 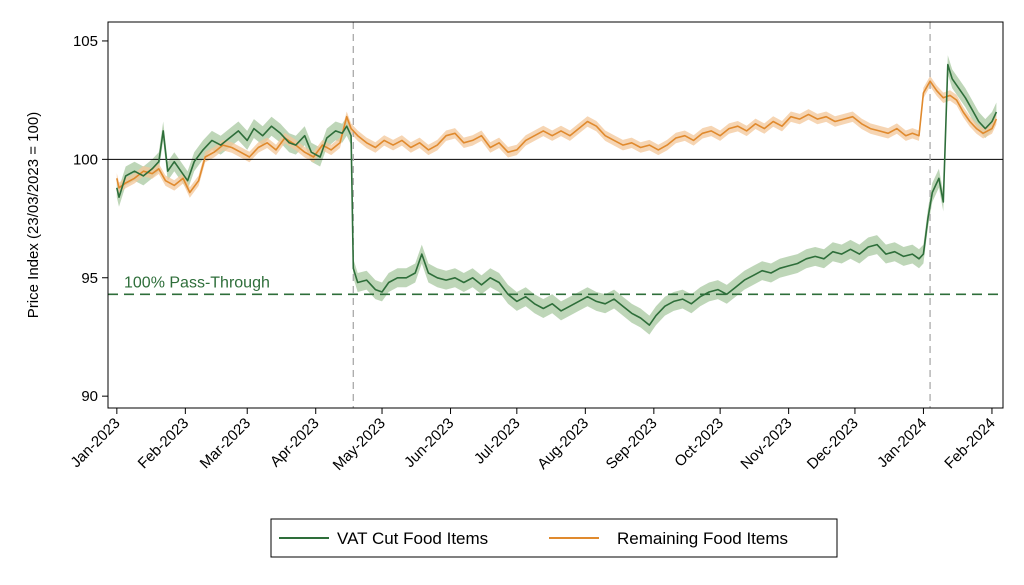 I want to click on legend-label-remaining: Remaining Food Items, so click(x=702, y=538).